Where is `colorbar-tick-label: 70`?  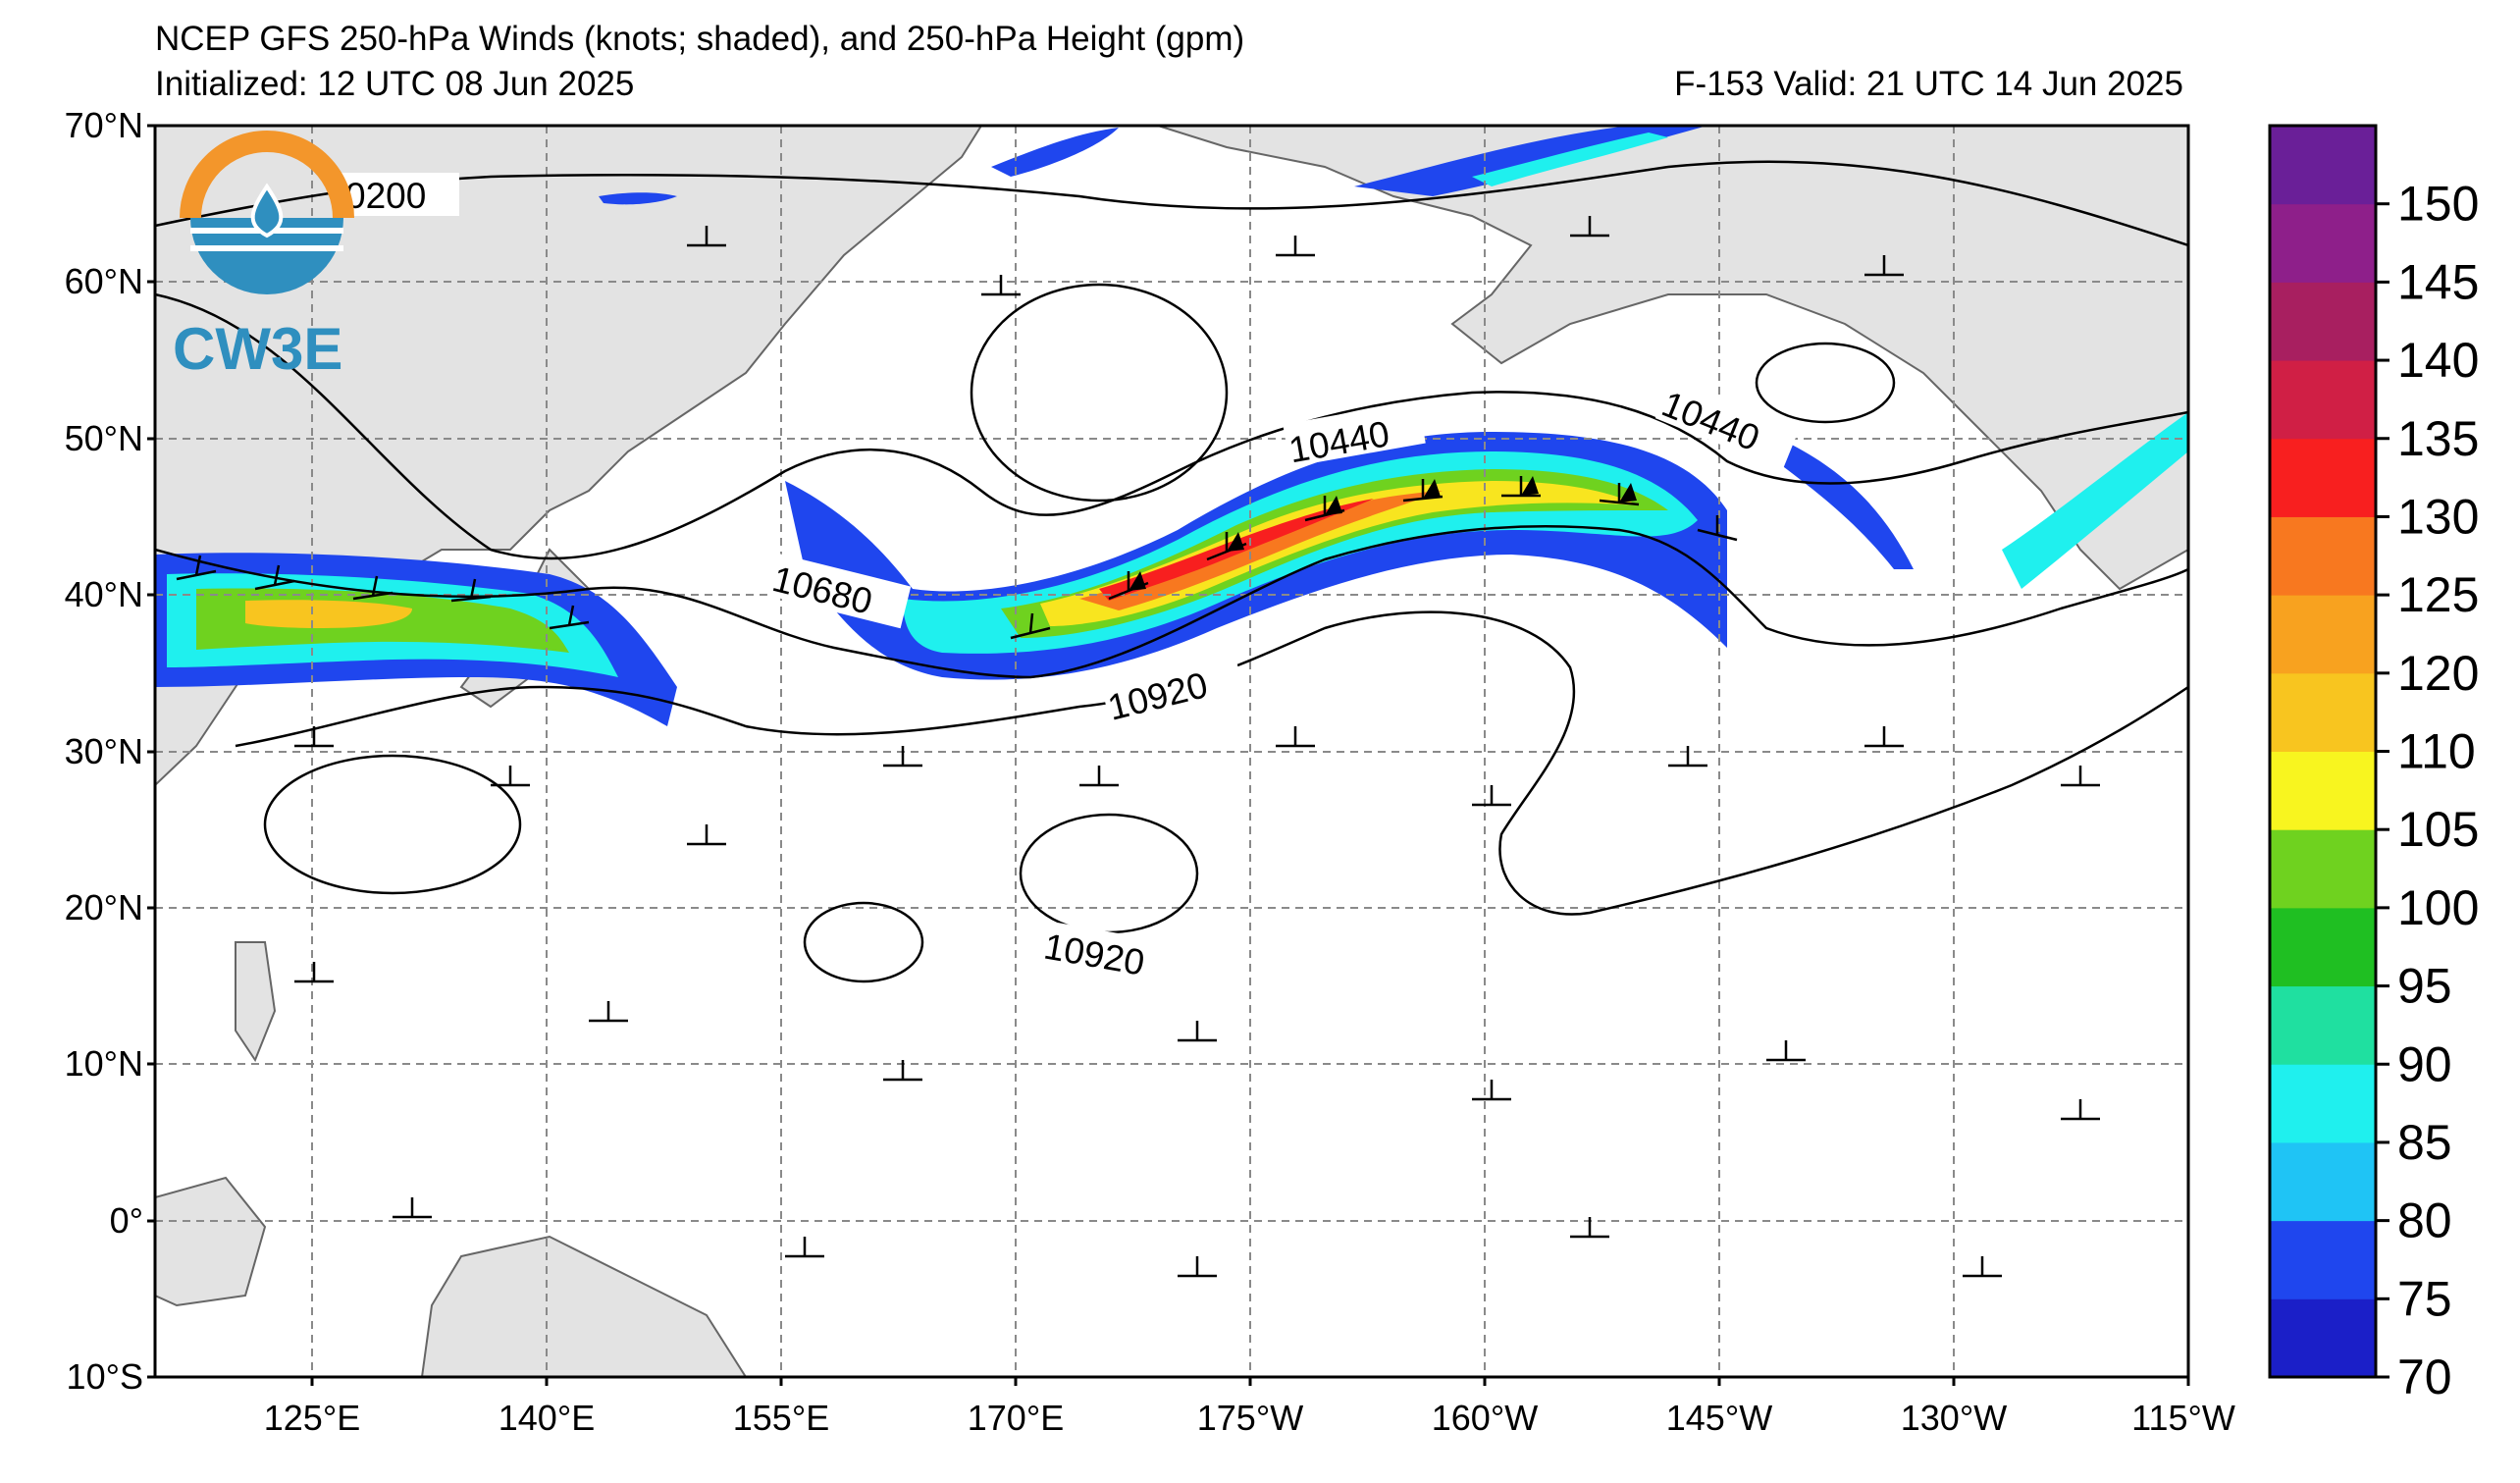 colorbar-tick-label: 70 is located at coordinates (2424, 1377).